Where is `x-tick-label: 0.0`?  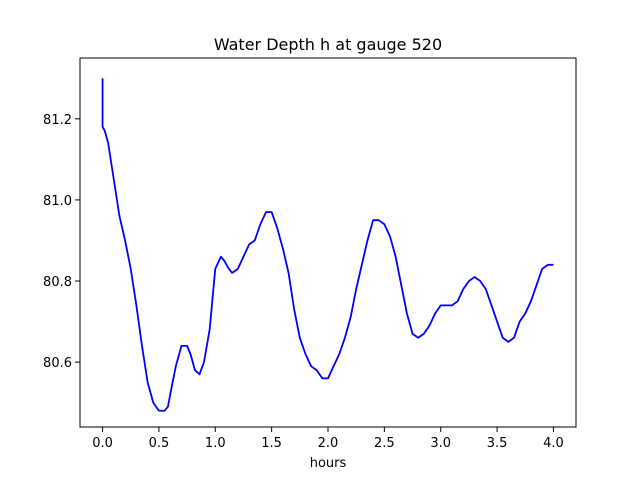
x-tick-label: 0.0 is located at coordinates (102, 443).